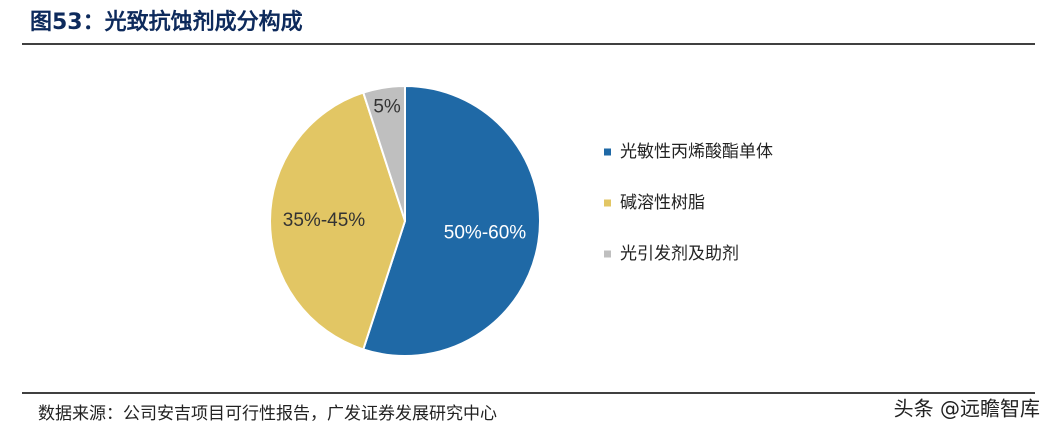 The image size is (1054, 435). Describe the element at coordinates (166, 22) in the screenshot. I see `chart-title: 图53：光致抗蚀剂成分构成` at that location.